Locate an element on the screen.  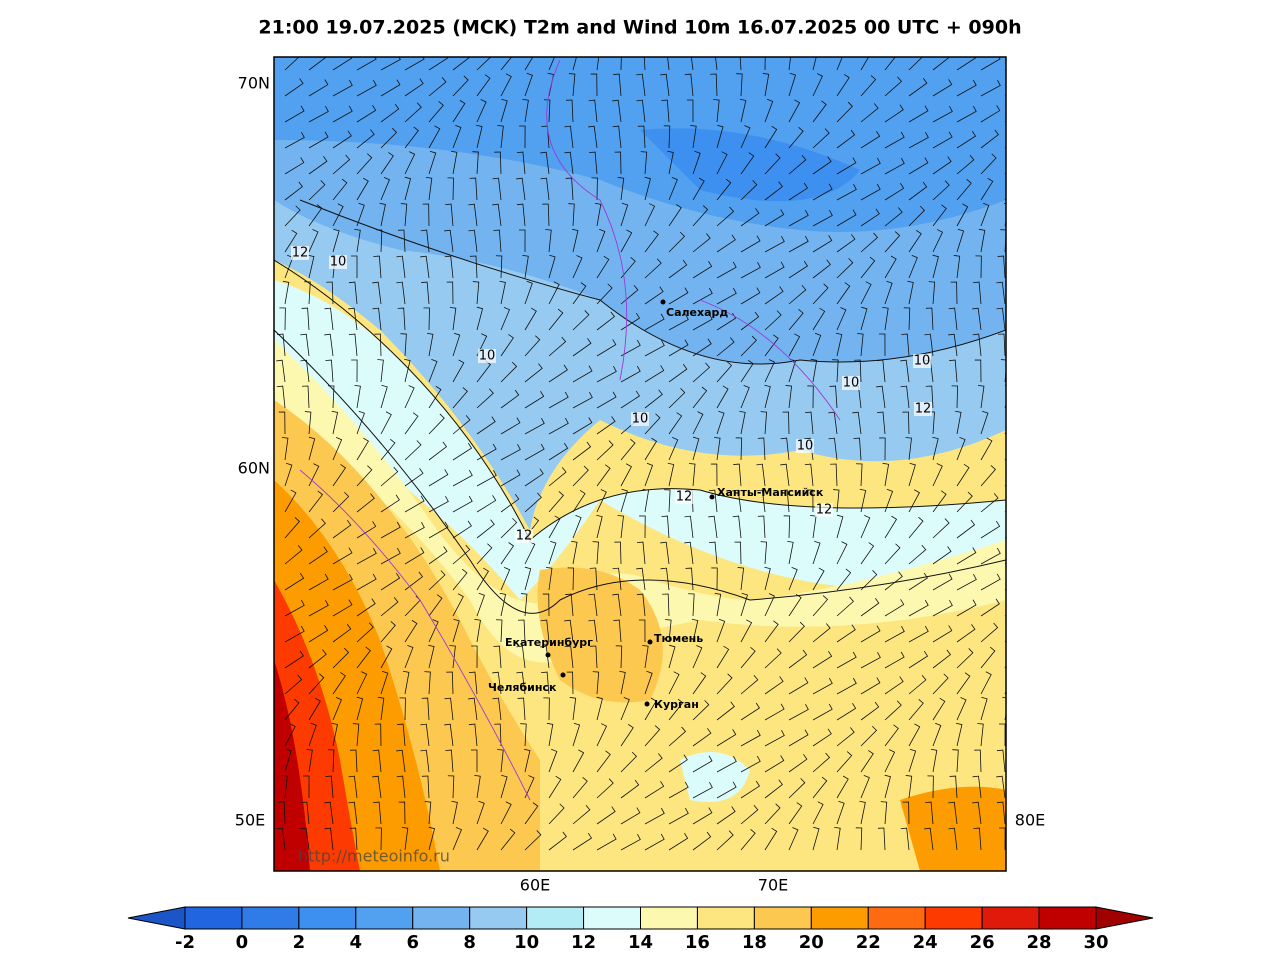
lon-label: 80E is located at coordinates (1030, 820).